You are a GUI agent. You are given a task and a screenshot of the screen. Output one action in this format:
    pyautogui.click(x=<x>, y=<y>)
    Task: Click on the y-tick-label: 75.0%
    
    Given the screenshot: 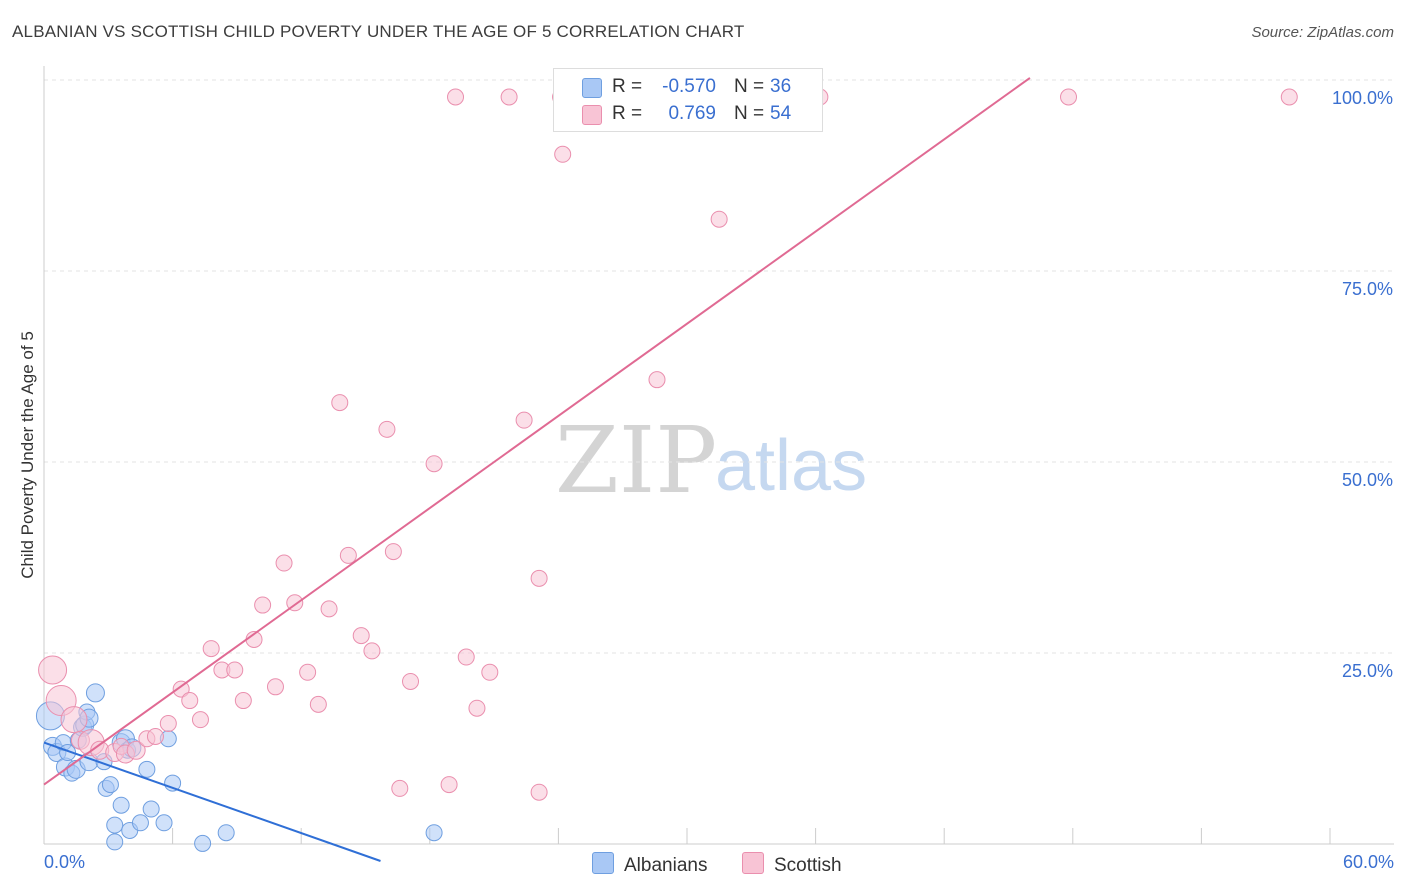 What is the action you would take?
    pyautogui.click(x=1367, y=289)
    